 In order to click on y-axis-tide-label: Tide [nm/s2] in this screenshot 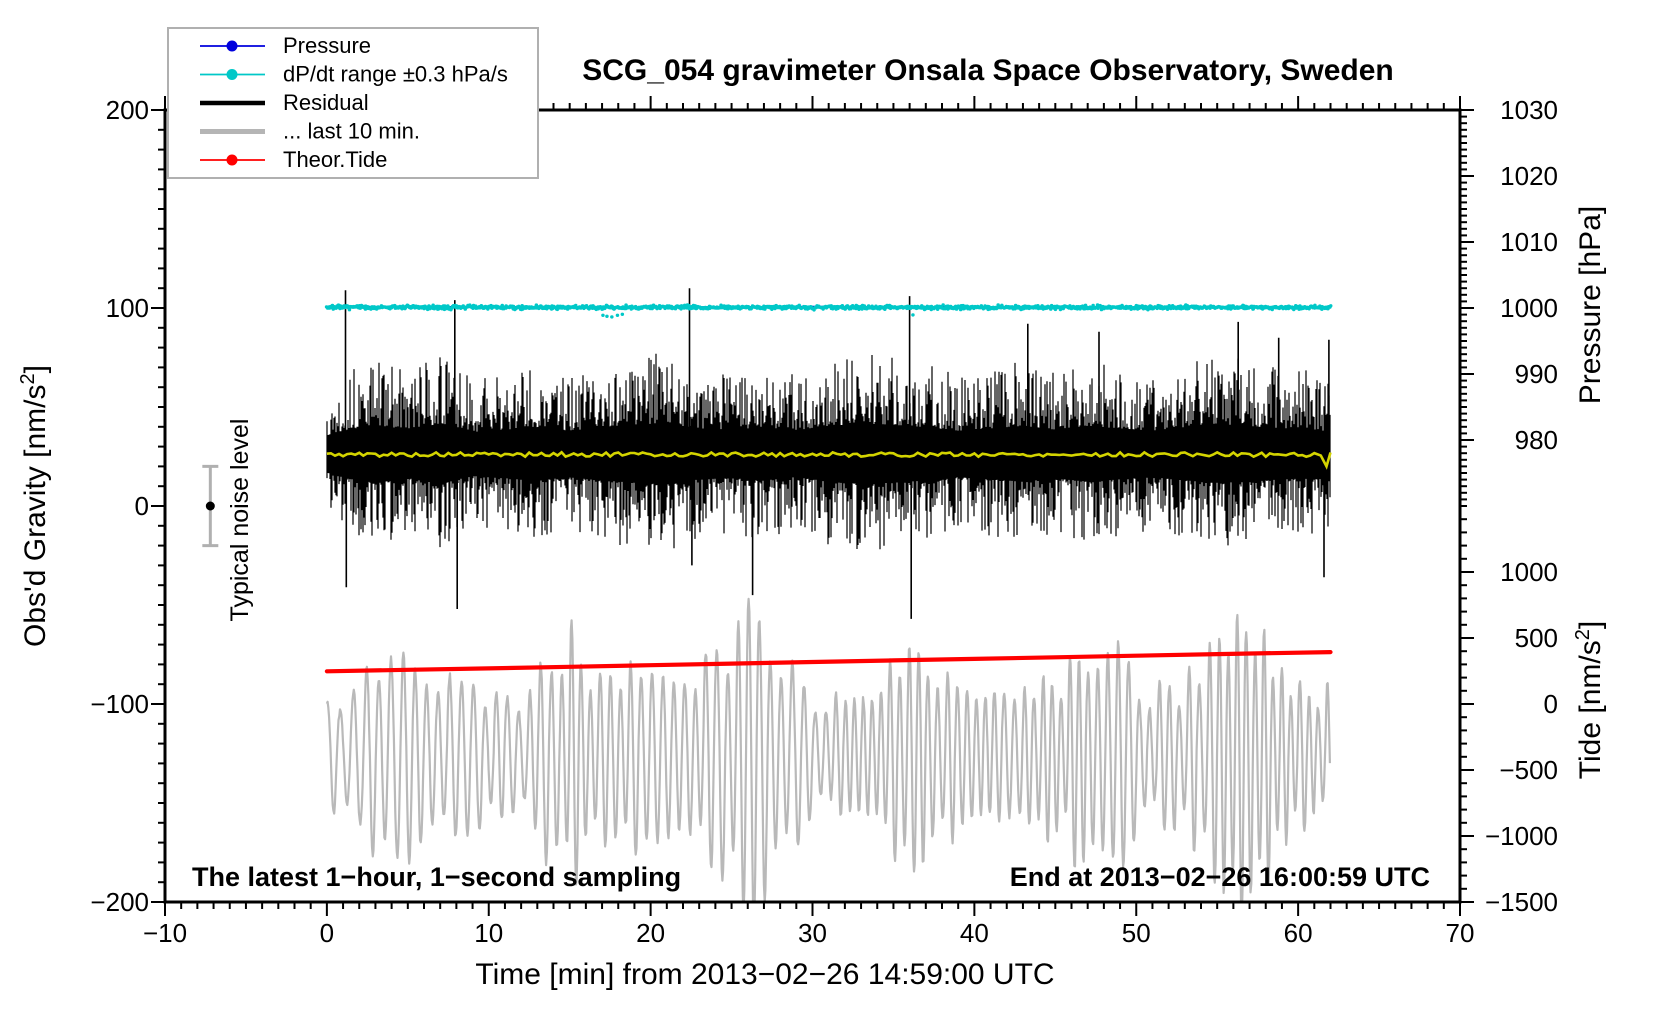, I will do `click(1589, 700)`.